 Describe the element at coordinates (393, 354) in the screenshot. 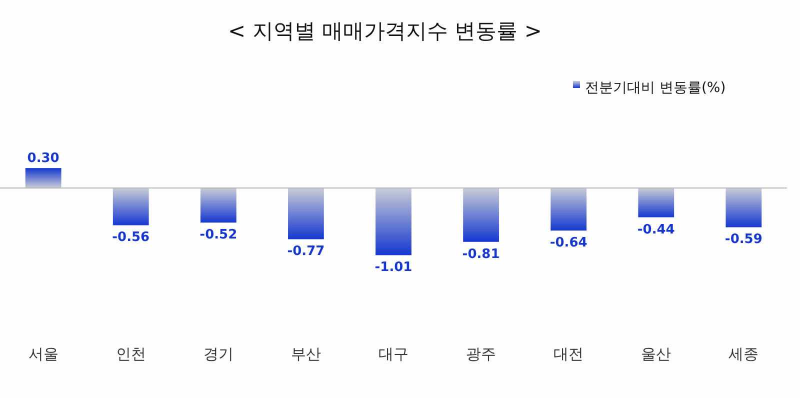

I see `x-tick-label: 대구` at that location.